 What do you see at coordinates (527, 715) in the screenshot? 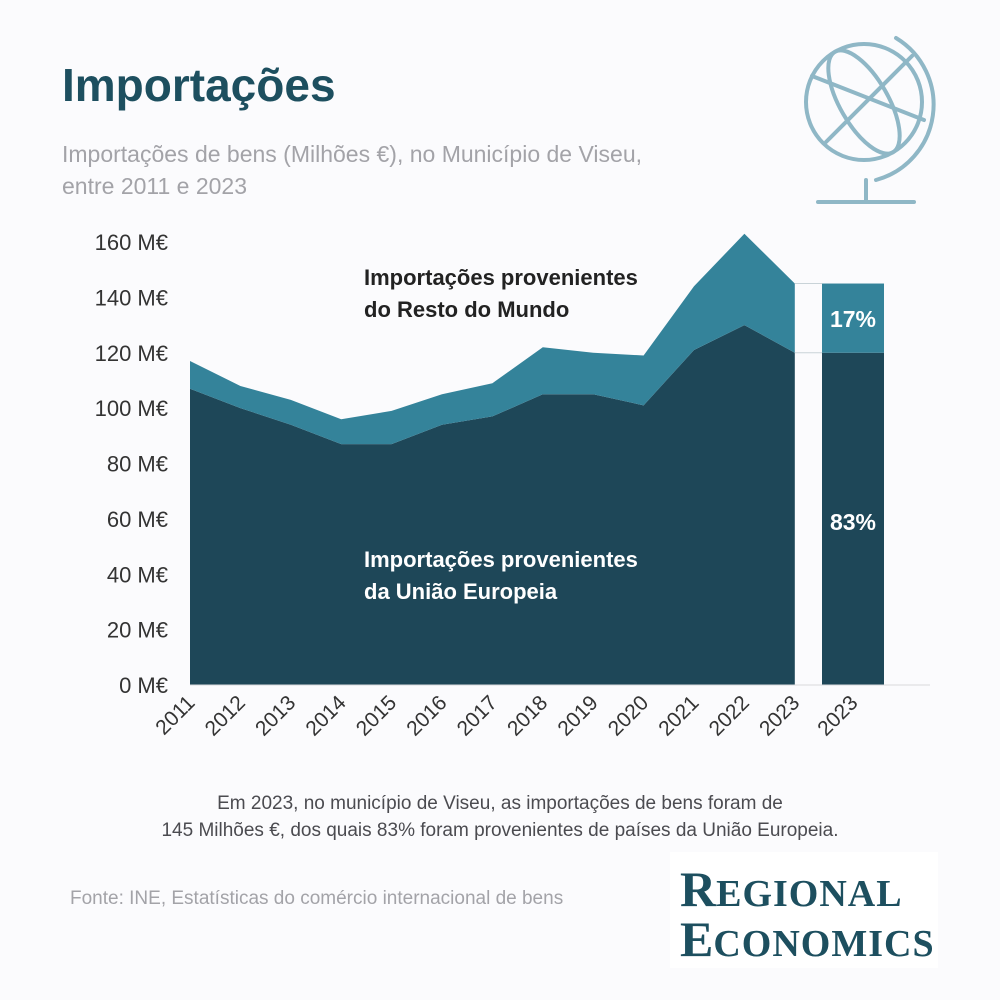
I see `x-tick-label: 2018` at bounding box center [527, 715].